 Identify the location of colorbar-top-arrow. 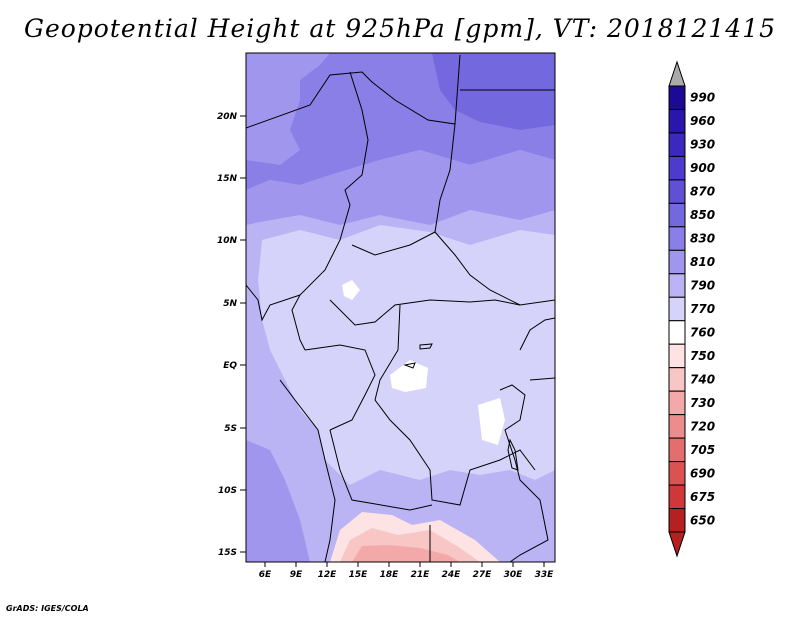
(677, 73).